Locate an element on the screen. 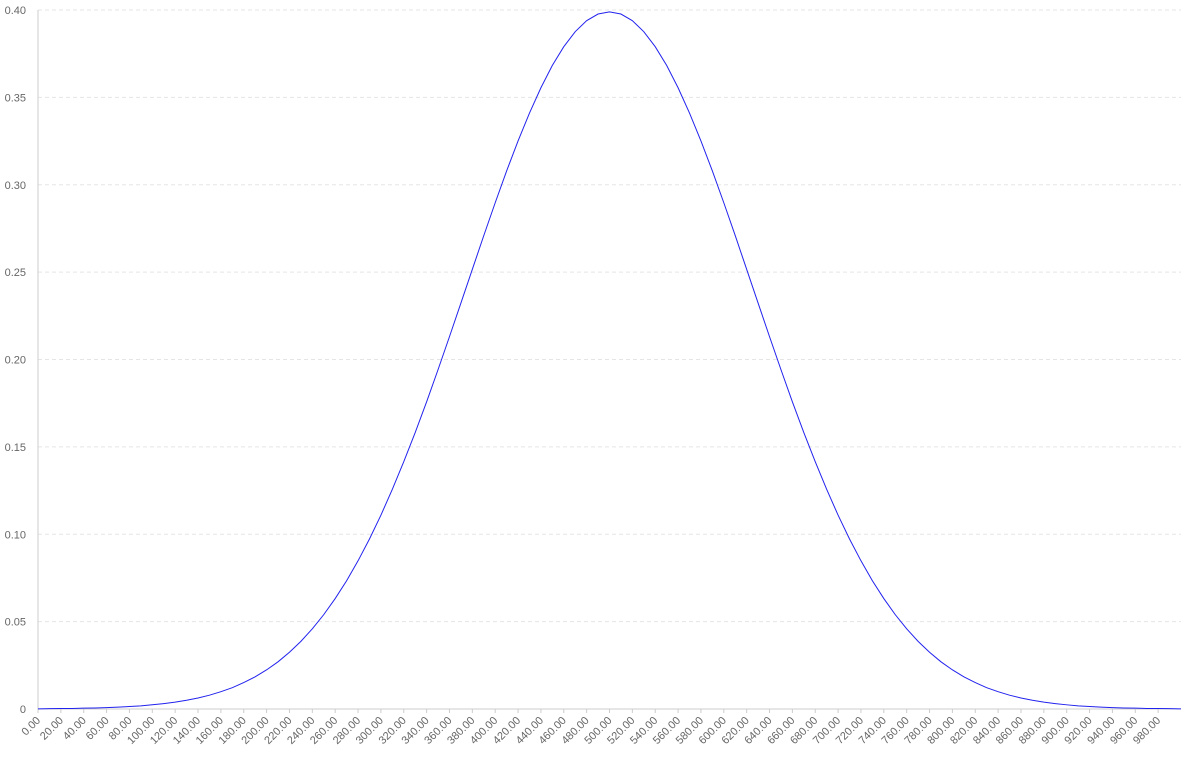 This screenshot has height=761, width=1182. y-tick-label: 0.05 is located at coordinates (15, 623).